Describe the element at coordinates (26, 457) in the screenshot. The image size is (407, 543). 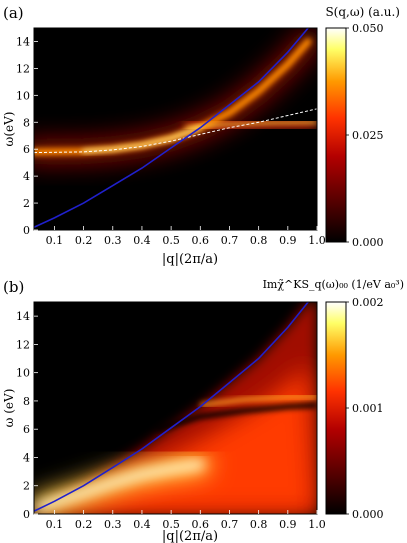
I see `y-tick-label-b: 4` at that location.